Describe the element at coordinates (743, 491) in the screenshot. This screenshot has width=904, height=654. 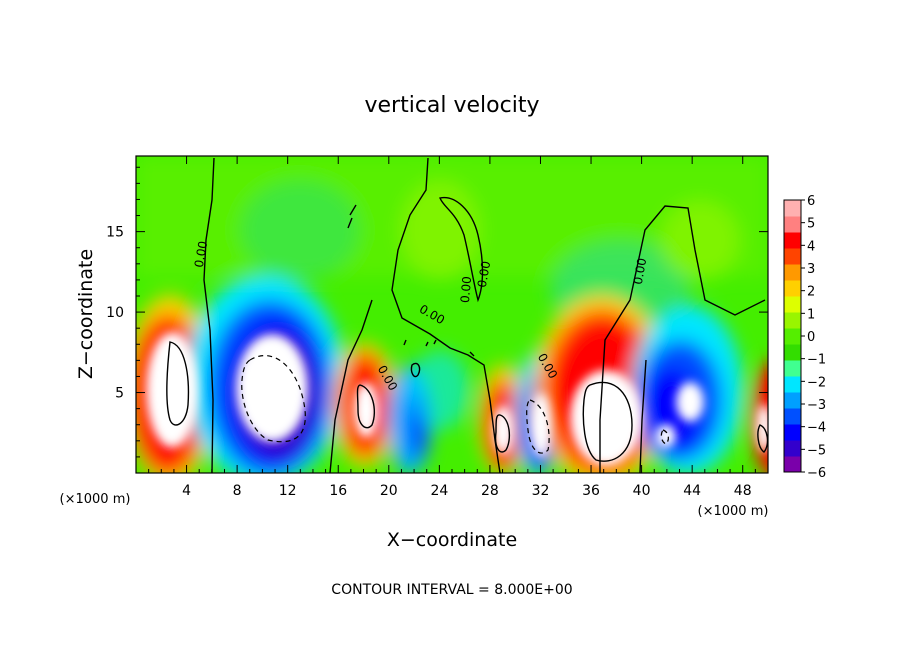
I see `x-tick-label: 48` at that location.